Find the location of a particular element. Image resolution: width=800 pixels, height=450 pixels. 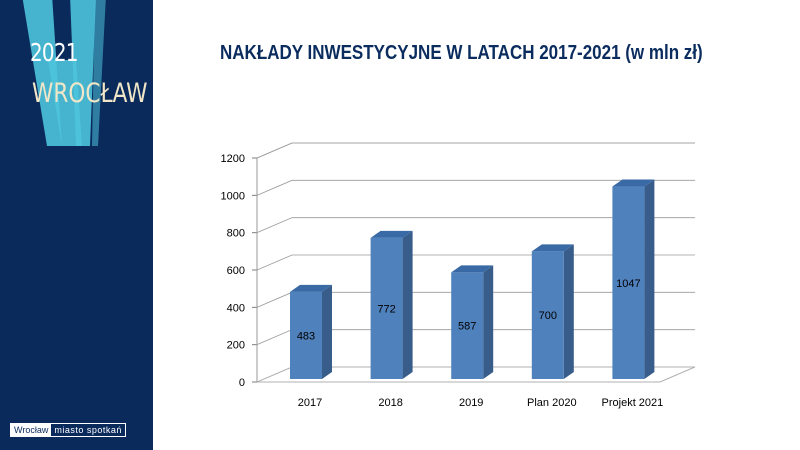

data-label: 483 is located at coordinates (306, 336).